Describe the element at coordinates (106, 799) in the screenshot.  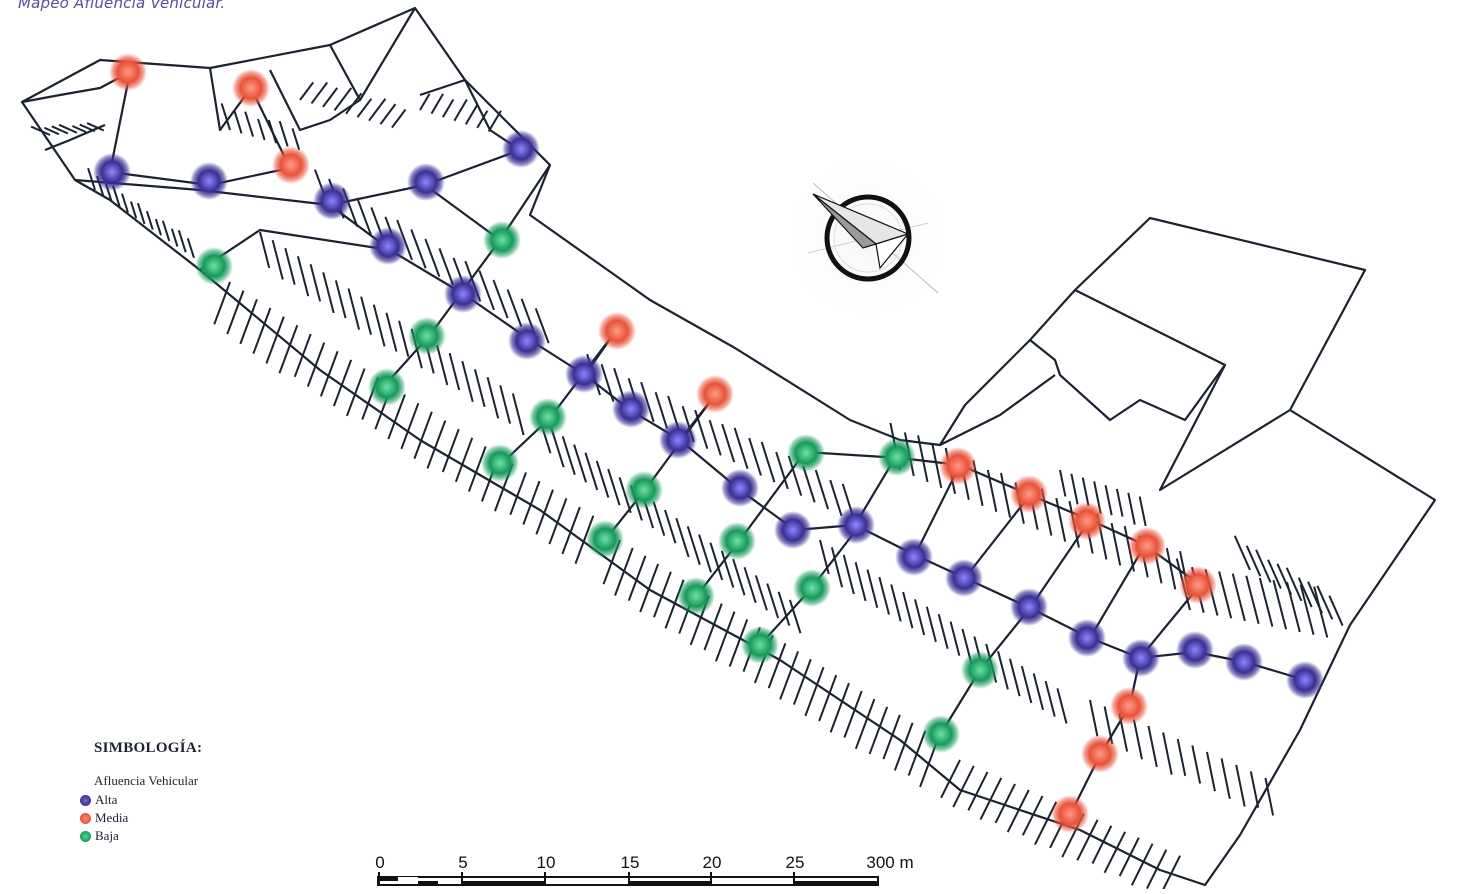
I see `legend-label-alta: Alta` at that location.